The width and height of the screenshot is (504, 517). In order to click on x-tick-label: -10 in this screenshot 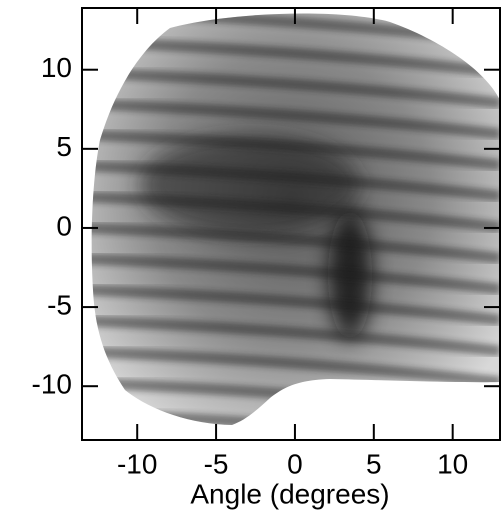, I will do `click(137, 463)`.